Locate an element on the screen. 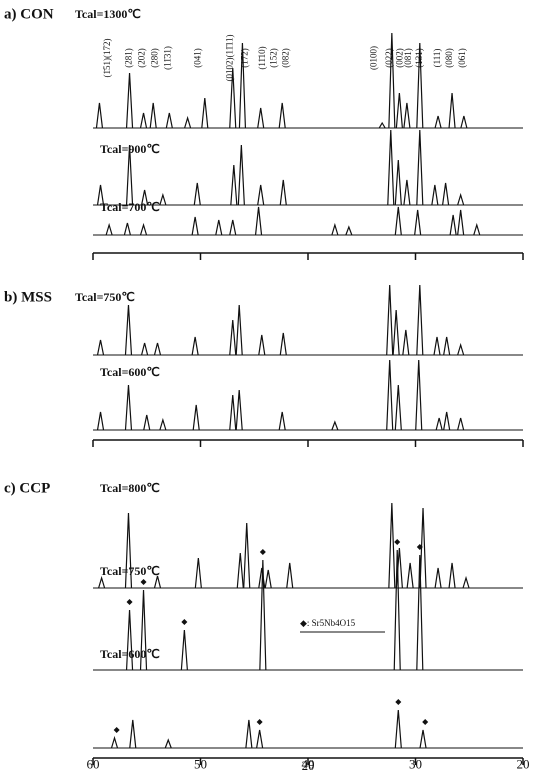  x-tick-label: 20 is located at coordinates (523, 763).